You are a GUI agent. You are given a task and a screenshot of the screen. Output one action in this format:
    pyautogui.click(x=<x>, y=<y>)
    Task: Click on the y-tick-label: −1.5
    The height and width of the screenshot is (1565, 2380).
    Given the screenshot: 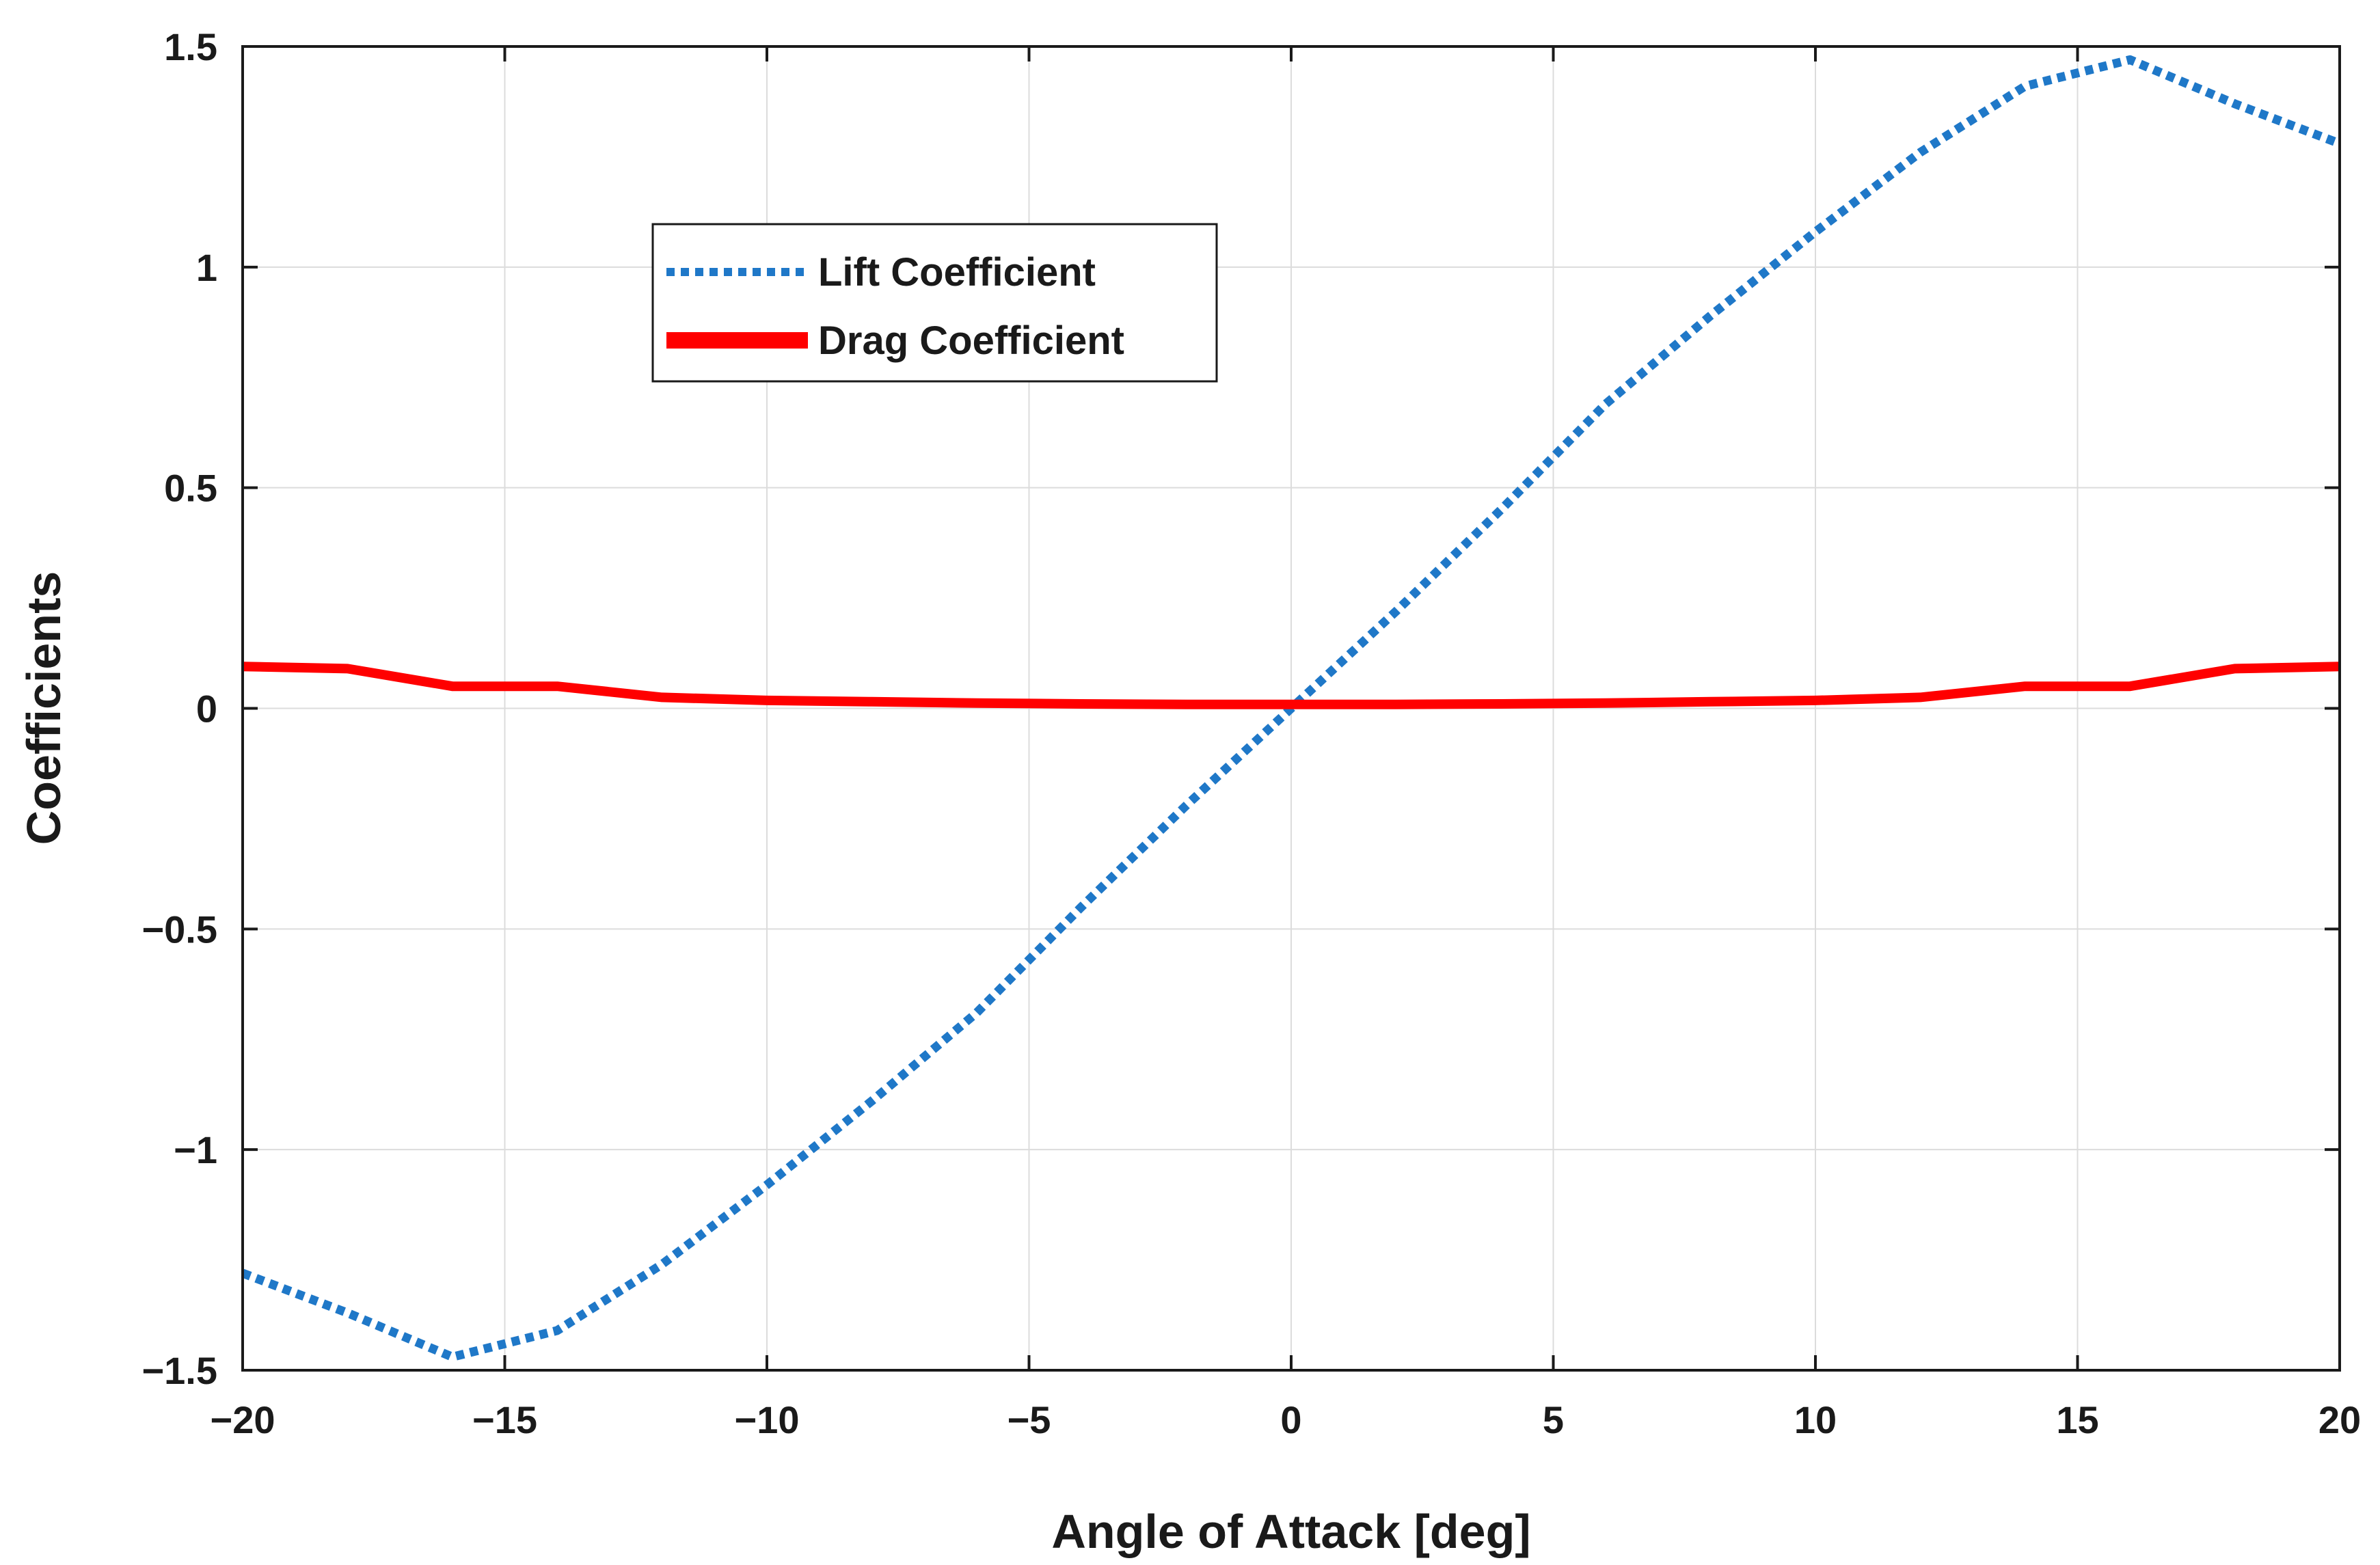 What is the action you would take?
    pyautogui.click(x=179, y=1370)
    